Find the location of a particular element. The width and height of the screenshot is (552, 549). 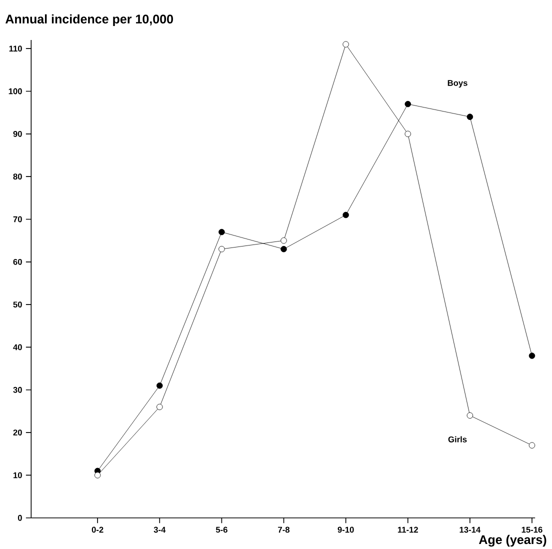

x-tick-label: 15-16 is located at coordinates (532, 529).